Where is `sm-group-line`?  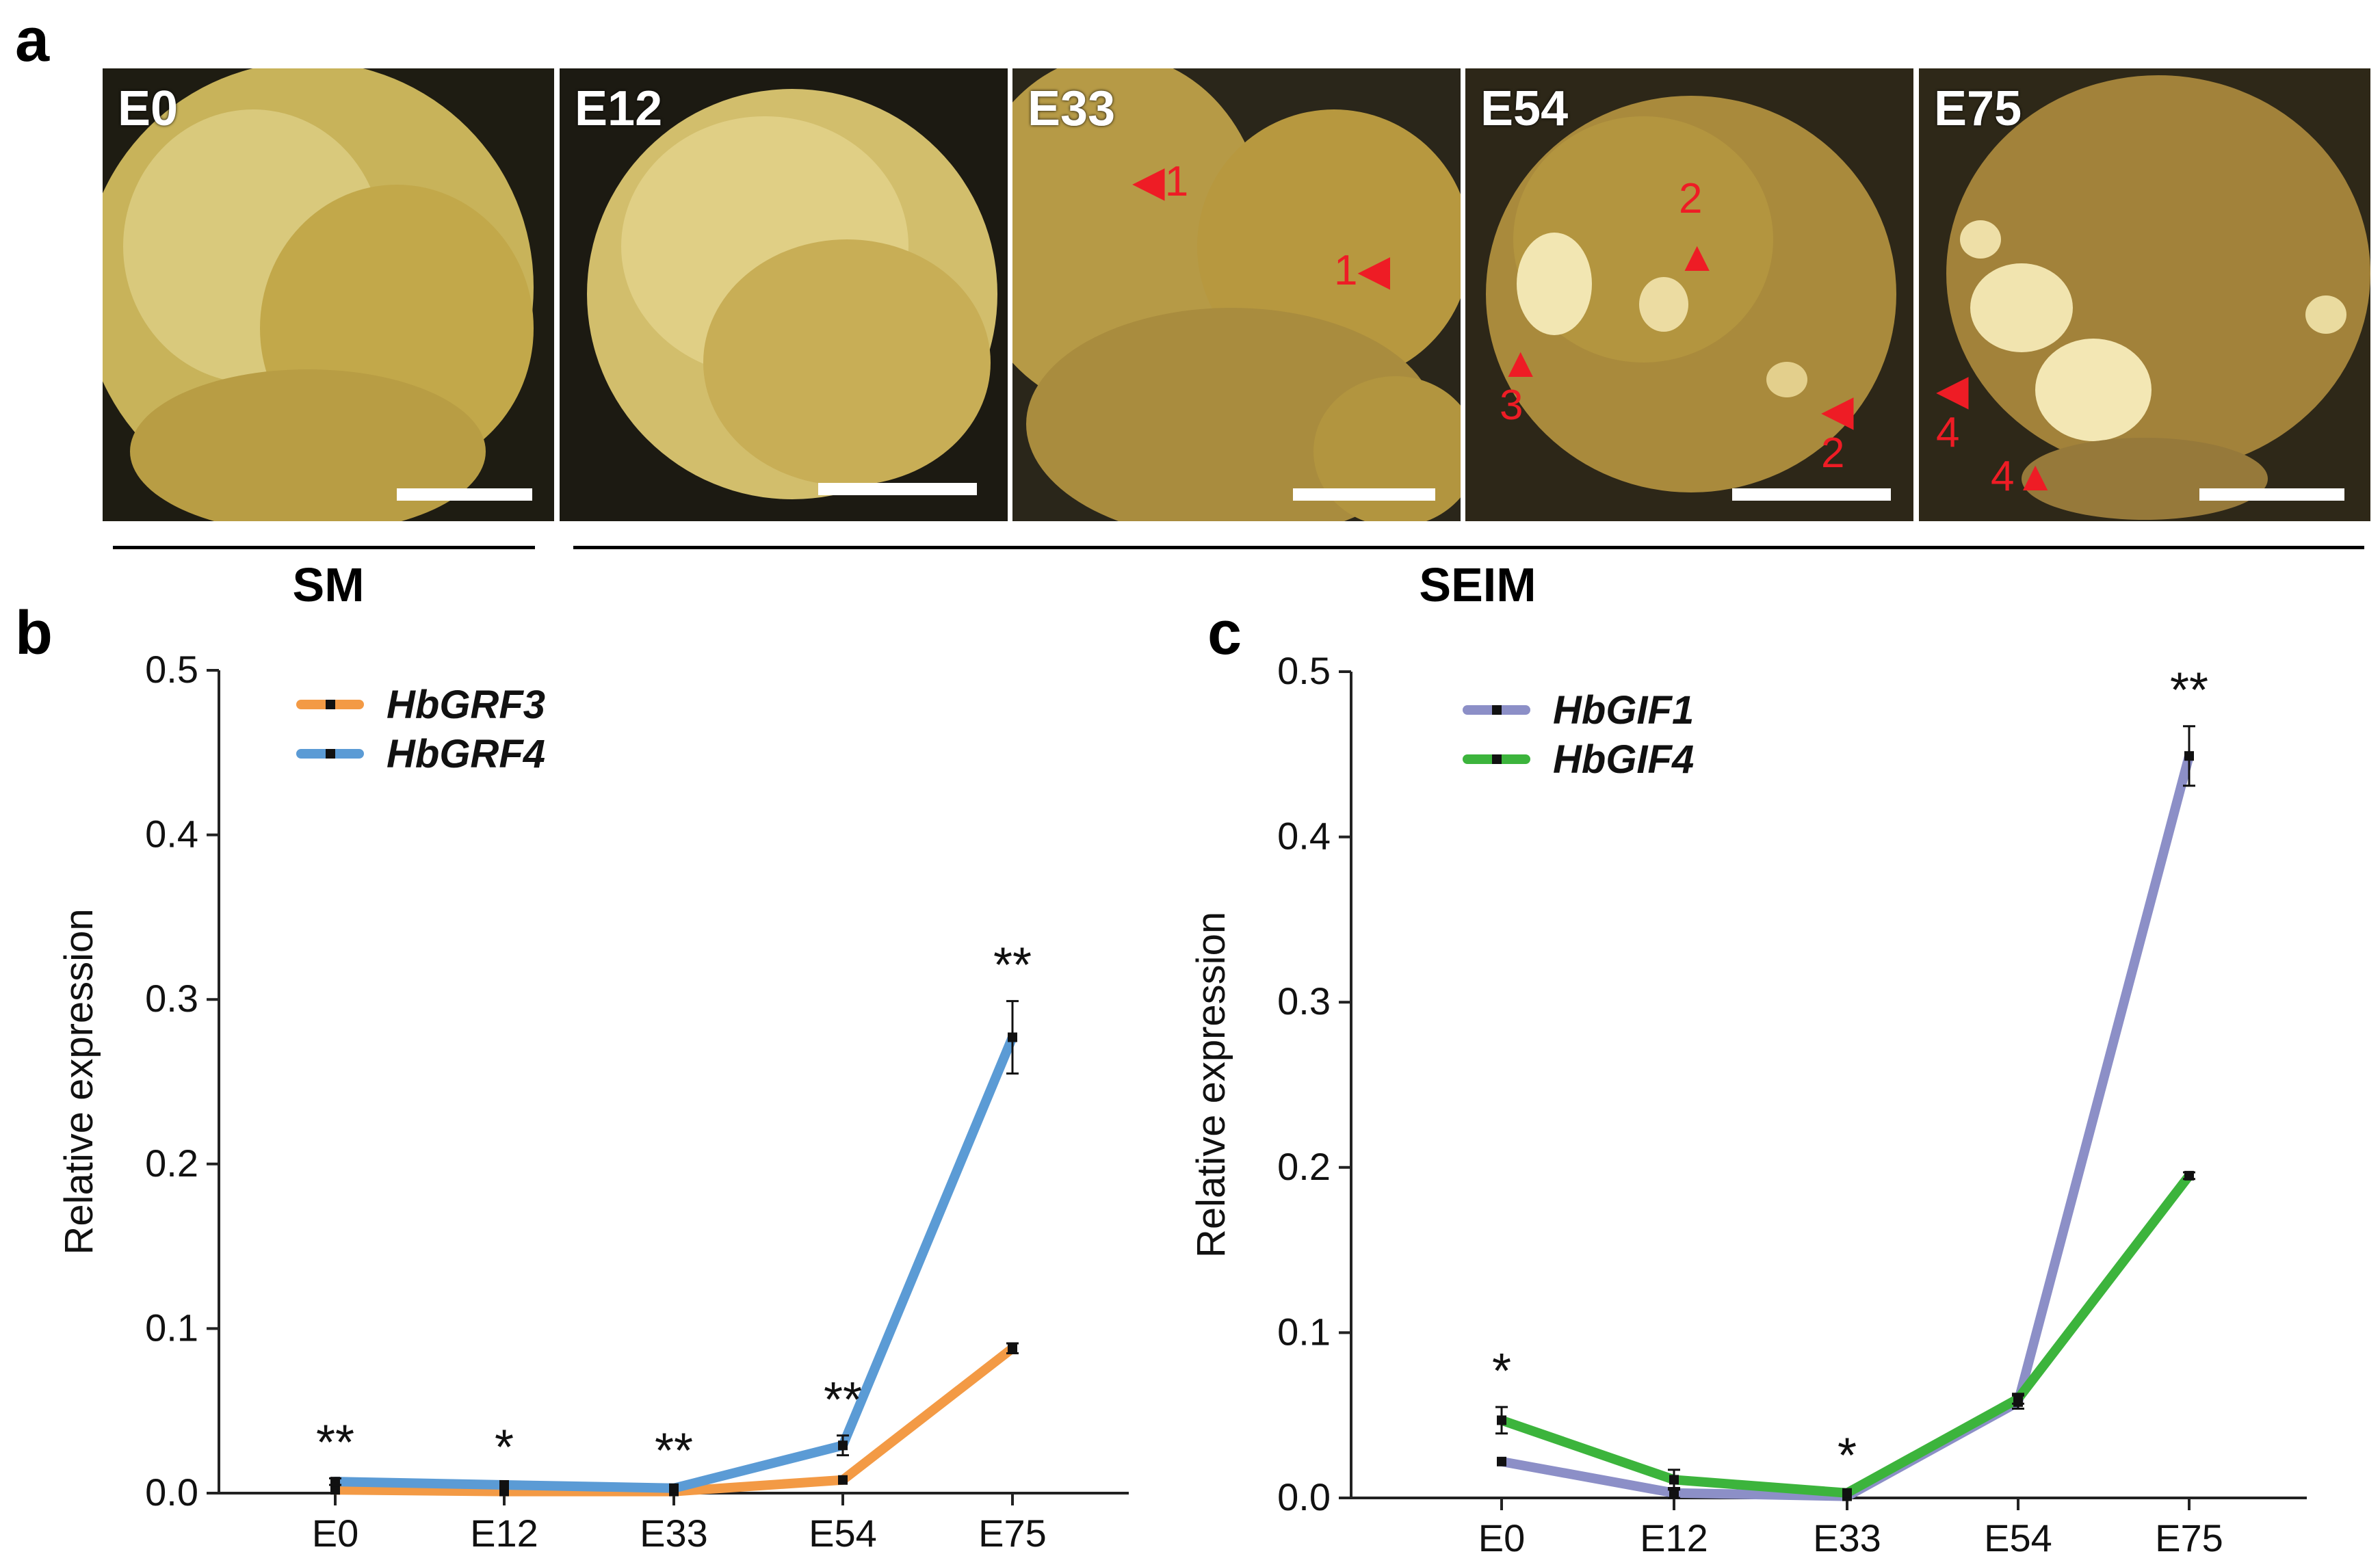
sm-group-line is located at coordinates (324, 548).